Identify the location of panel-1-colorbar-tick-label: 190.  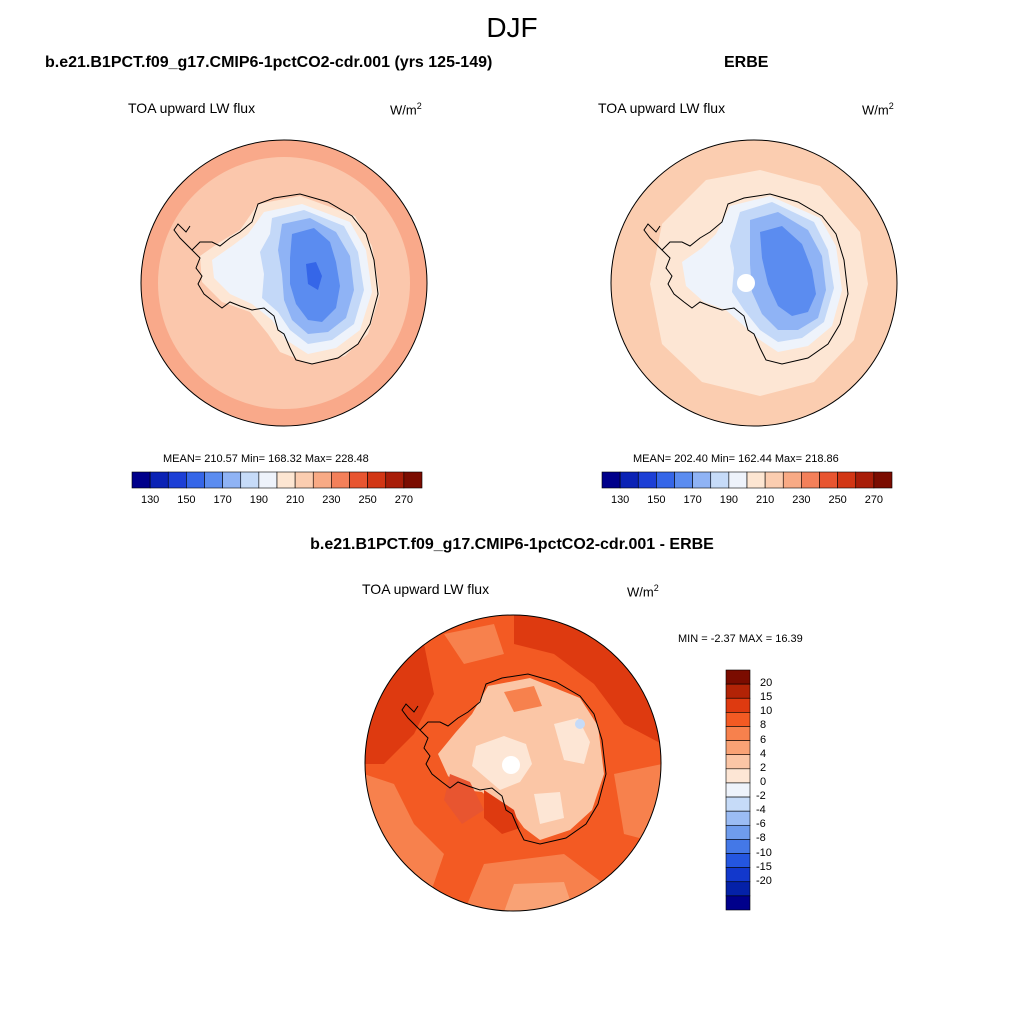
(259, 500).